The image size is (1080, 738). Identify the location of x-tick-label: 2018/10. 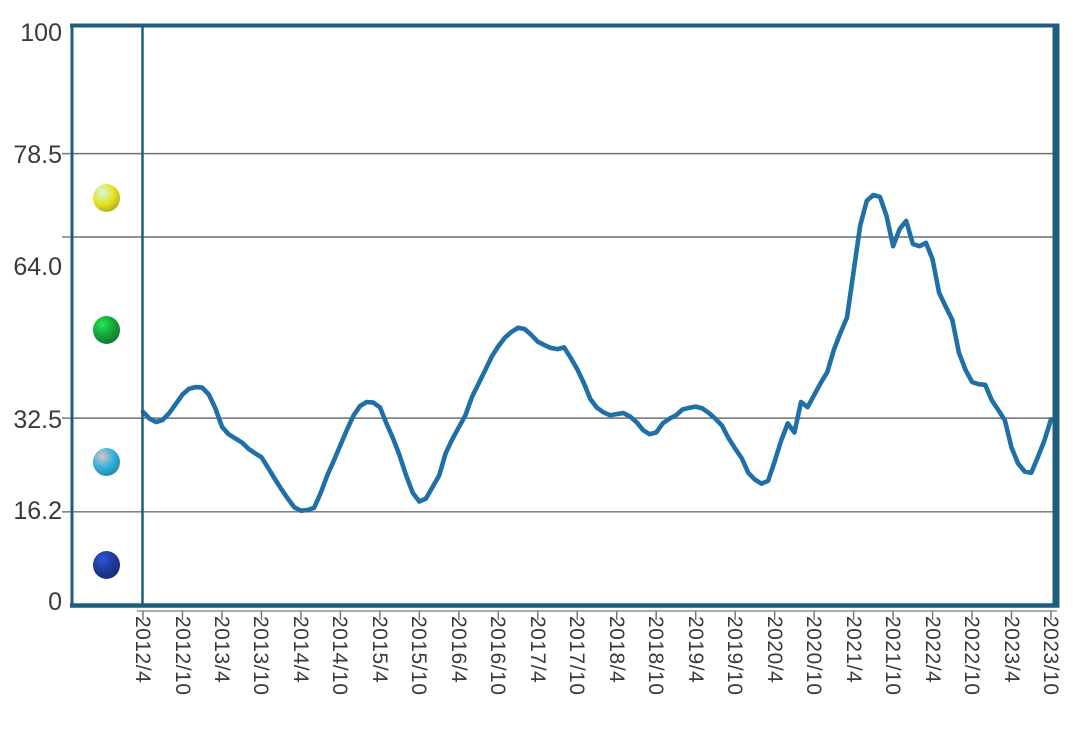
(655, 656).